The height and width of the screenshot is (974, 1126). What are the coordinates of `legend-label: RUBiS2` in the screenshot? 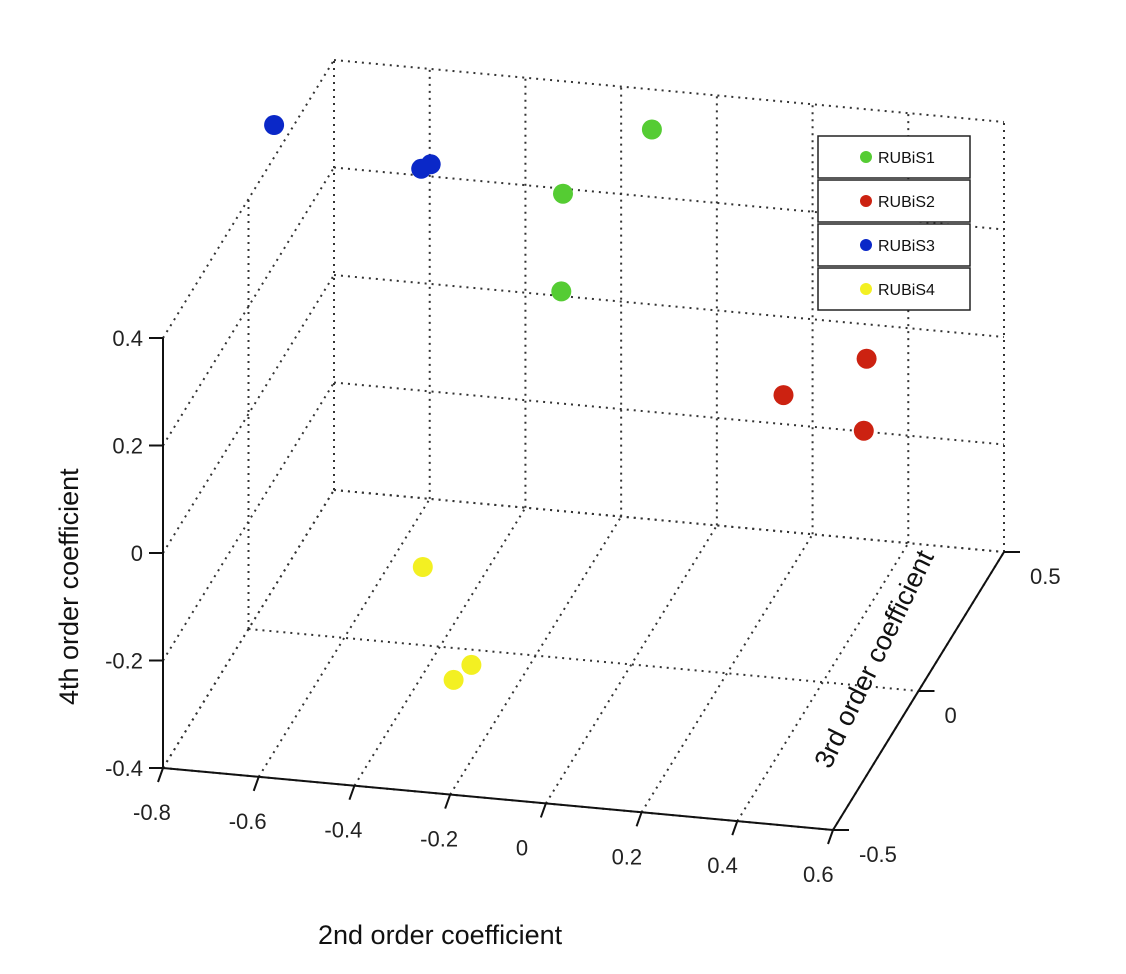 It's located at (906, 202).